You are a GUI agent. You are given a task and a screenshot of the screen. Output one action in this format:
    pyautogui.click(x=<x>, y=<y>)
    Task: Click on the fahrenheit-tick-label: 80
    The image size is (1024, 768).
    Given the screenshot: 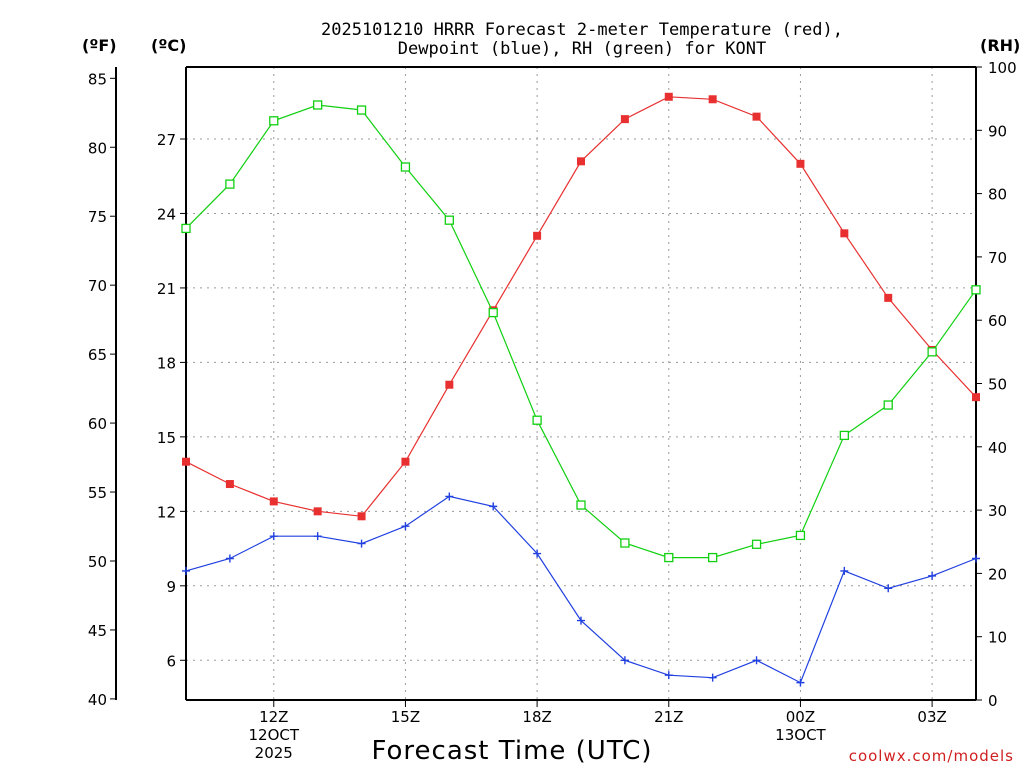 What is the action you would take?
    pyautogui.click(x=97, y=148)
    